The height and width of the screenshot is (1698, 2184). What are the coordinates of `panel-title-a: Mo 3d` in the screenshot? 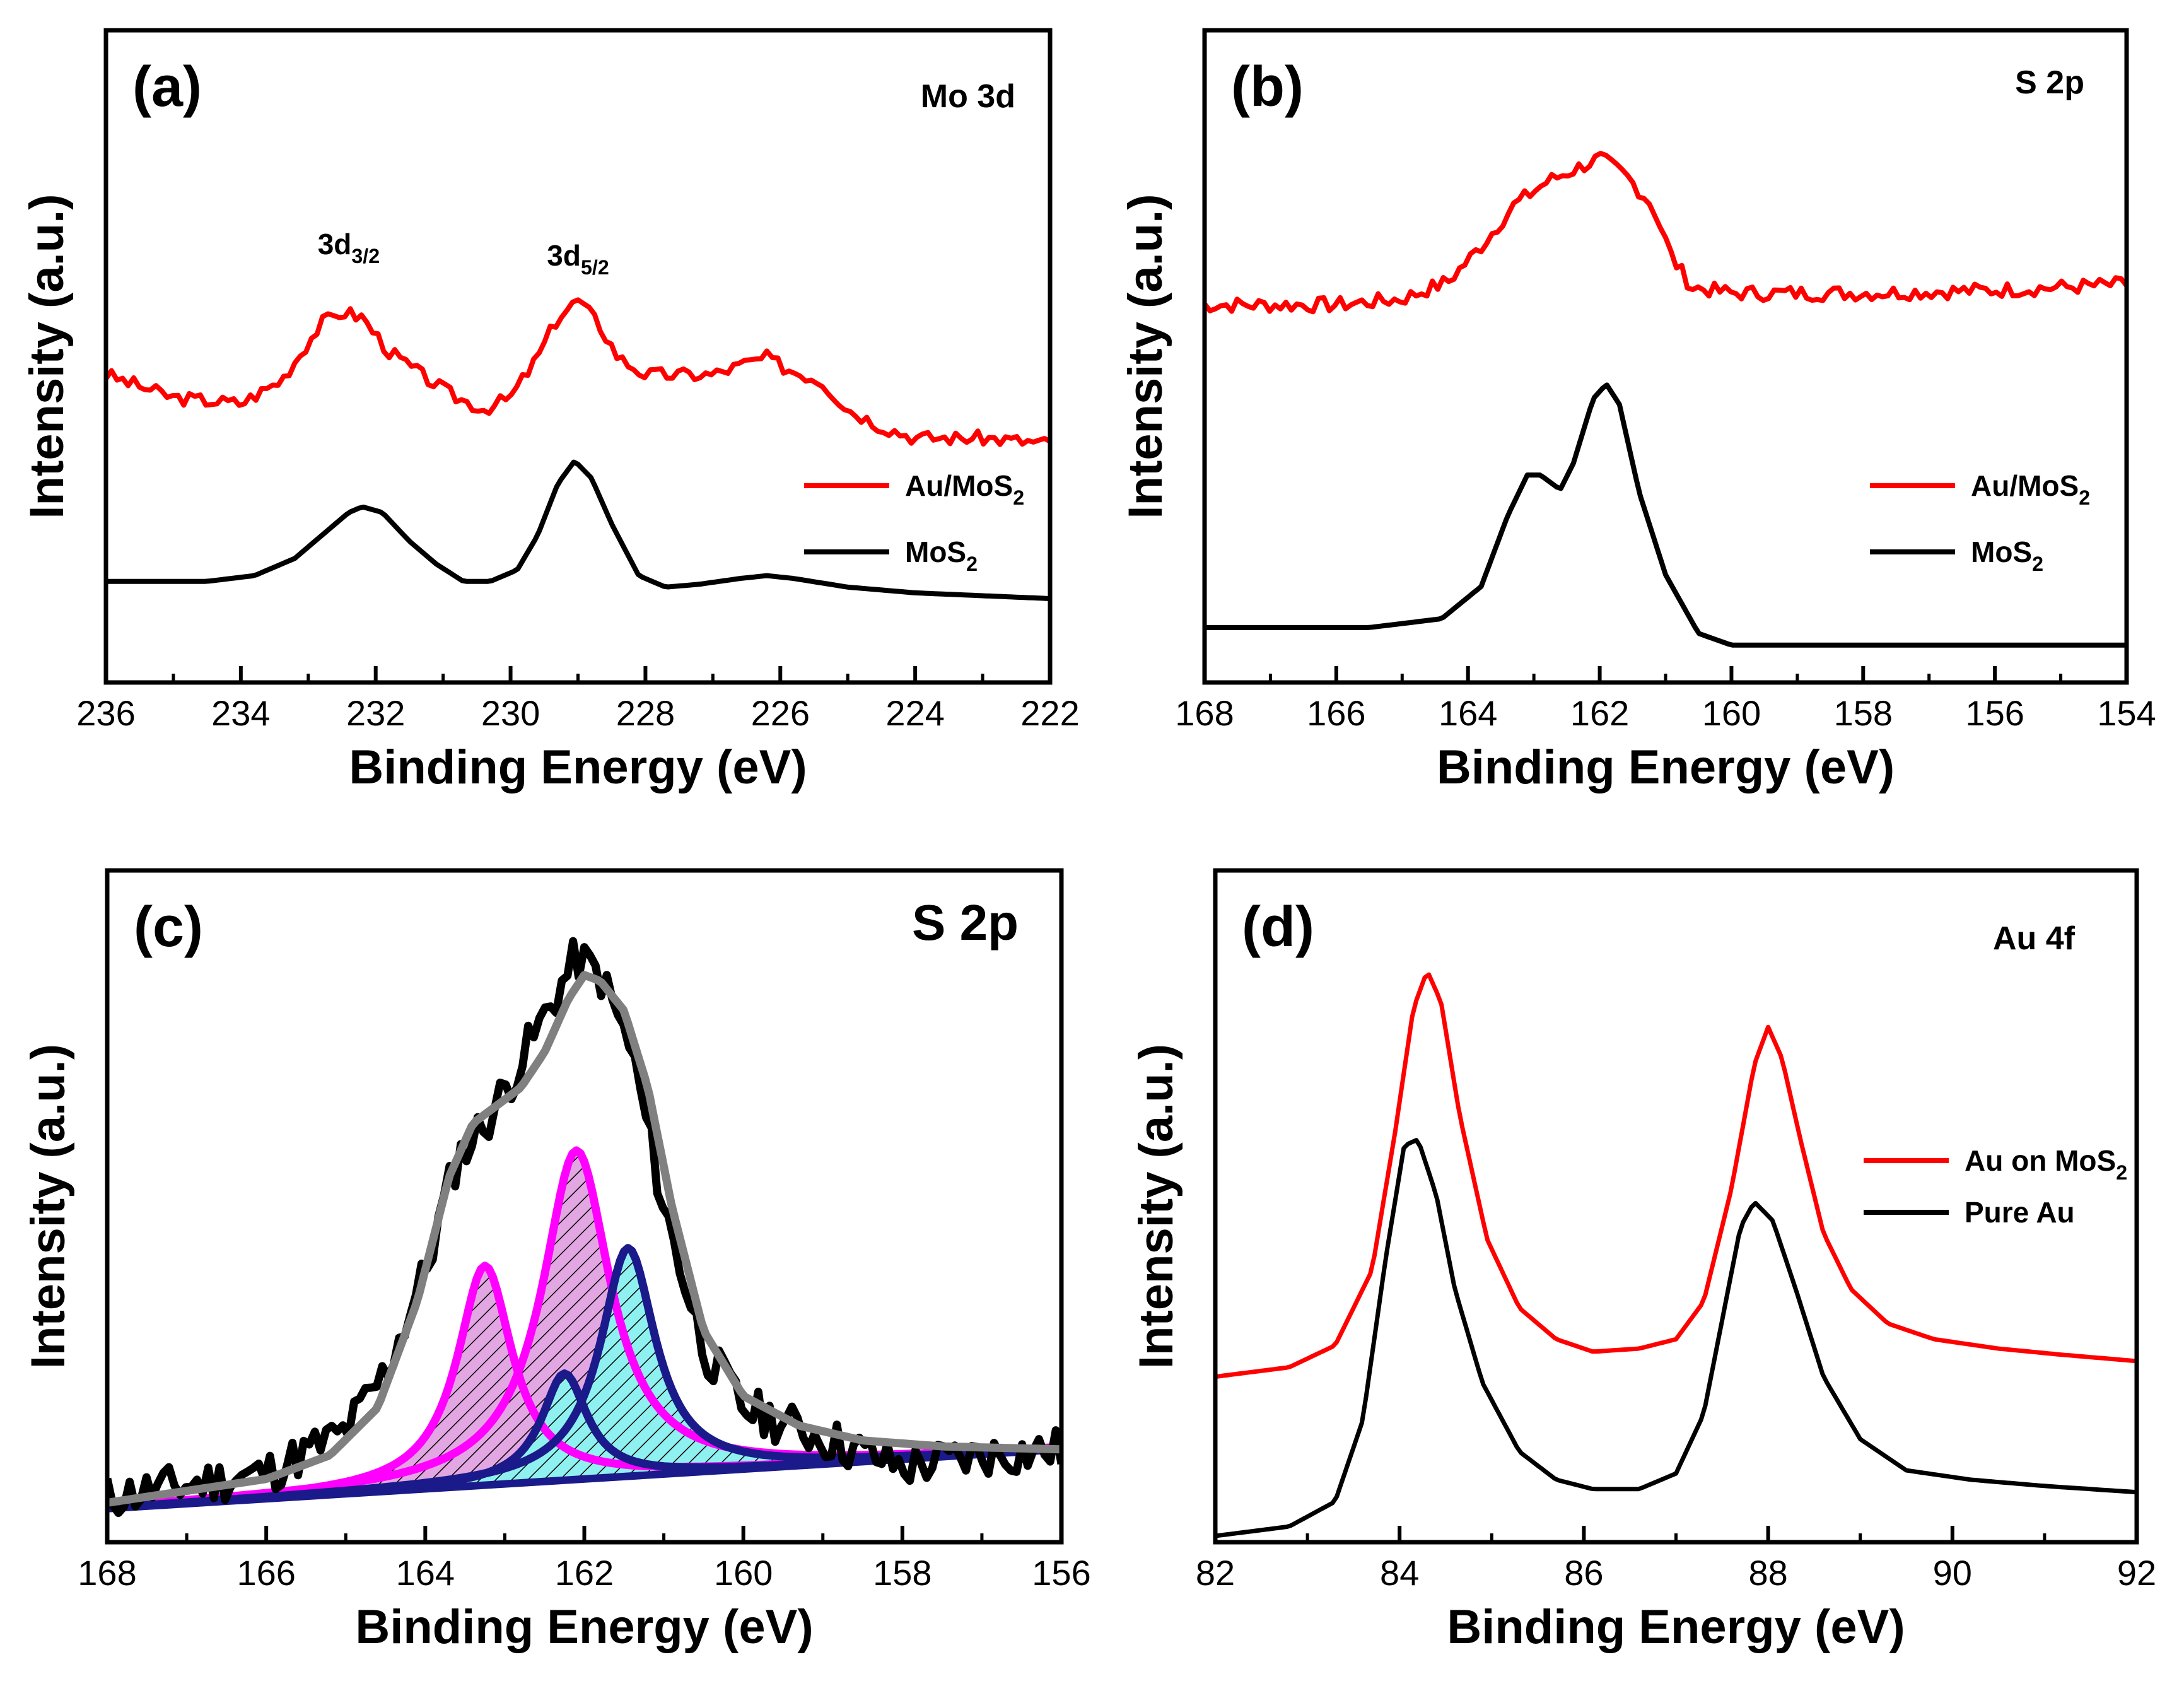 It's located at (968, 96).